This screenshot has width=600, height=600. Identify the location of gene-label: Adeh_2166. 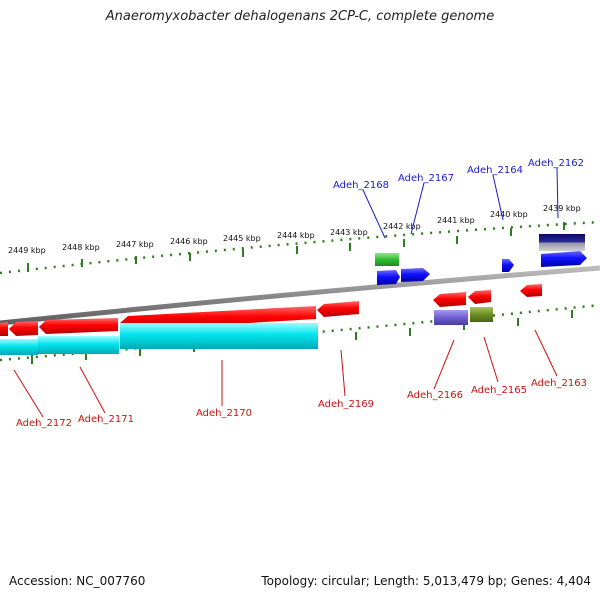
(435, 395).